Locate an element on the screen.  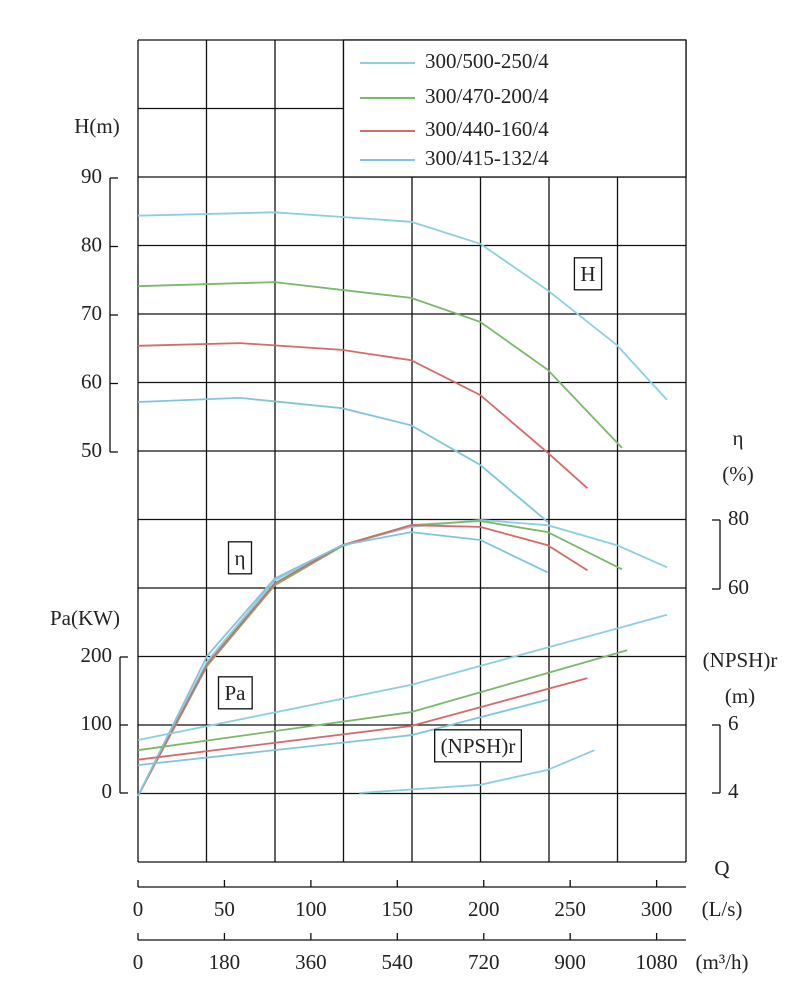
curve-label: Pa is located at coordinates (236, 693).